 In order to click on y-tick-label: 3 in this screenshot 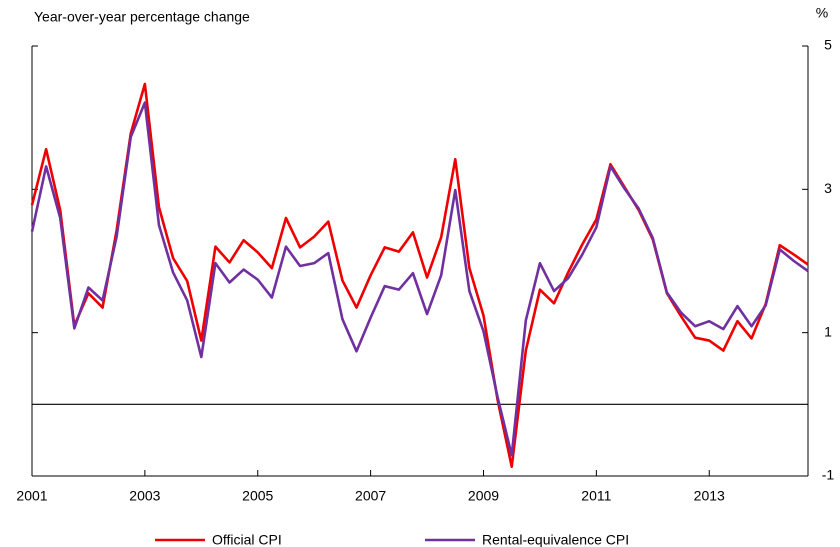, I will do `click(828, 188)`.